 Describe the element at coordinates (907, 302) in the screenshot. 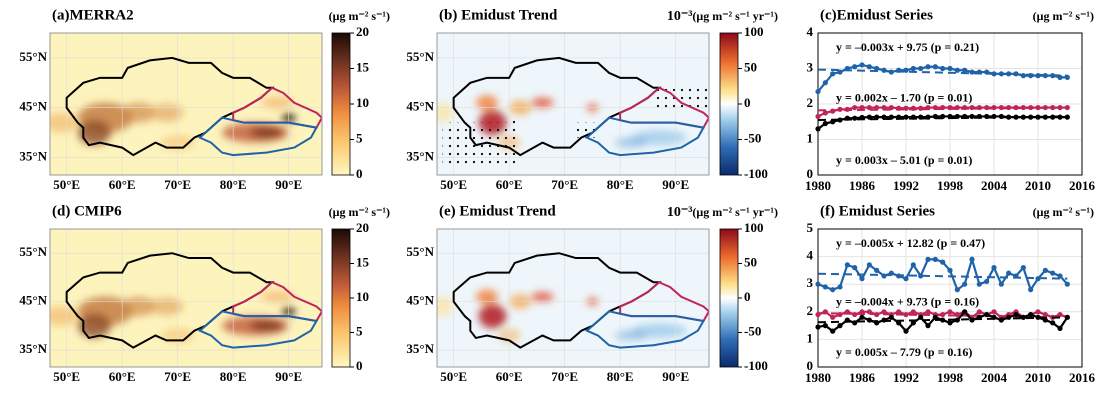

I see `fit-annotation: y = –0.004x + 9.73 (p = 0.16)` at that location.